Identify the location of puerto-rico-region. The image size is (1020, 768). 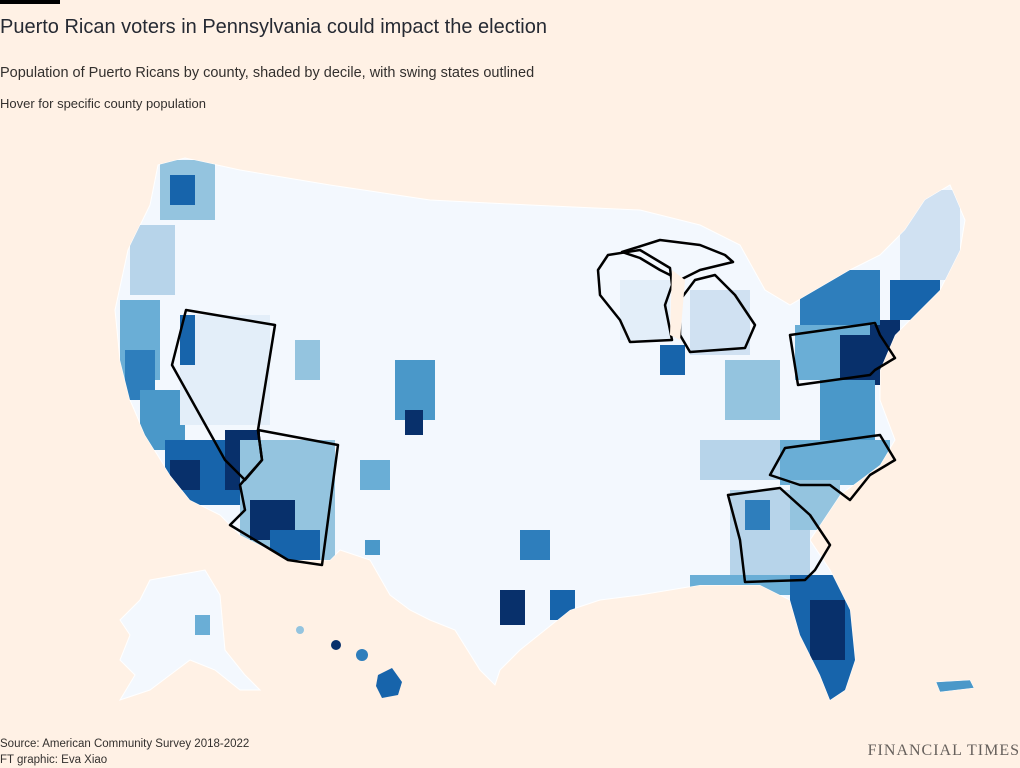
(955, 686).